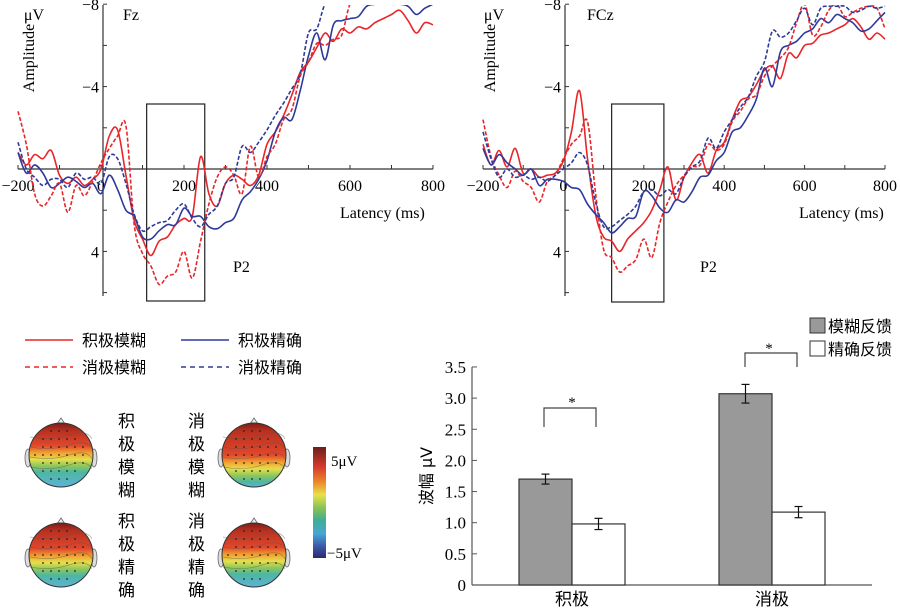 This screenshot has height=608, width=900. I want to click on colorbar-max-label: 5μV, so click(344, 462).